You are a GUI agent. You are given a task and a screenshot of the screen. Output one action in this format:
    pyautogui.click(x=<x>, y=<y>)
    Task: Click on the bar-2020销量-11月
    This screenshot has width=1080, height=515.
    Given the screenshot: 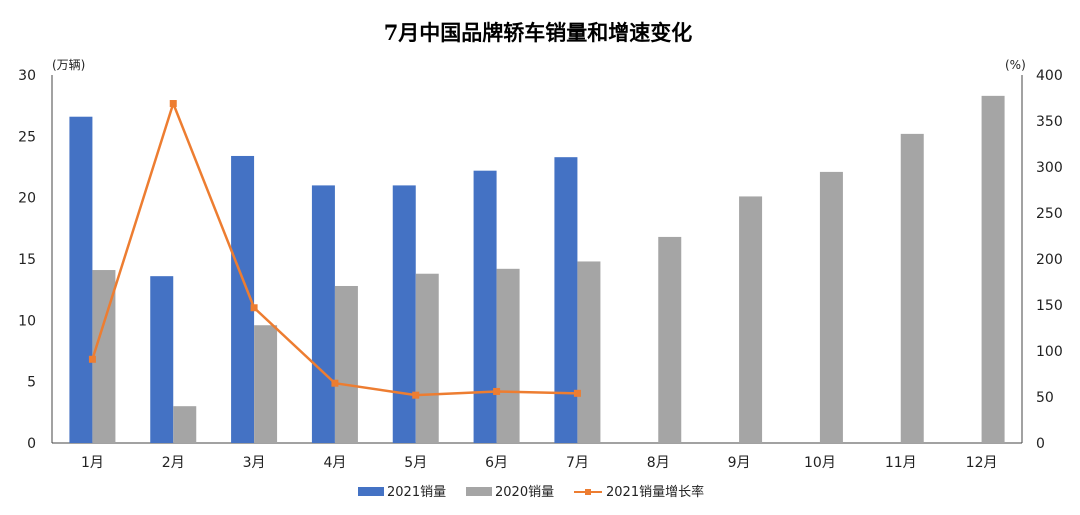 What is the action you would take?
    pyautogui.click(x=912, y=288)
    